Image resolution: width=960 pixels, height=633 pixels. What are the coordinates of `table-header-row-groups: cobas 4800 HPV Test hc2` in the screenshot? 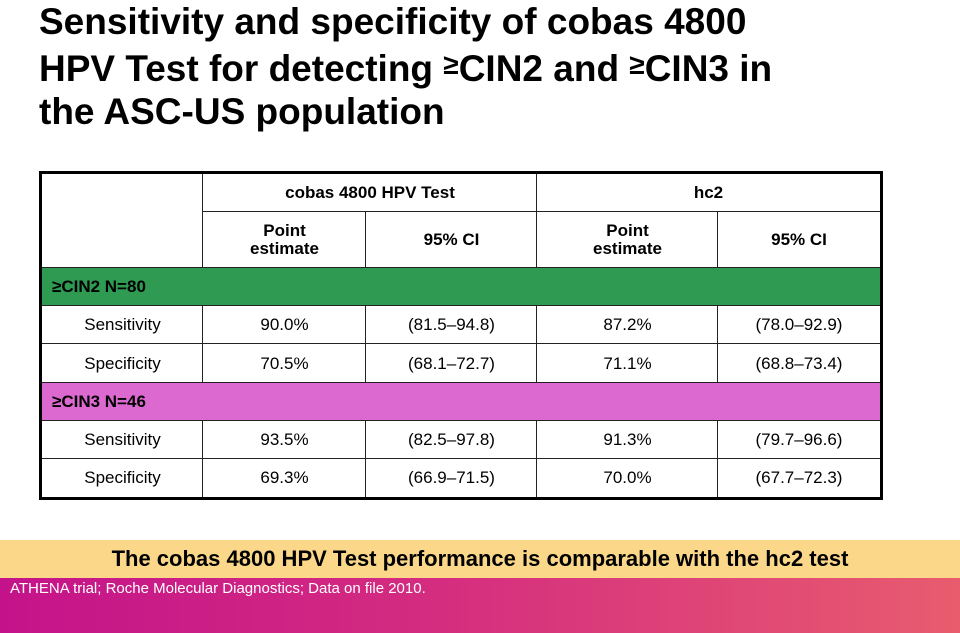 It's located at (461, 193).